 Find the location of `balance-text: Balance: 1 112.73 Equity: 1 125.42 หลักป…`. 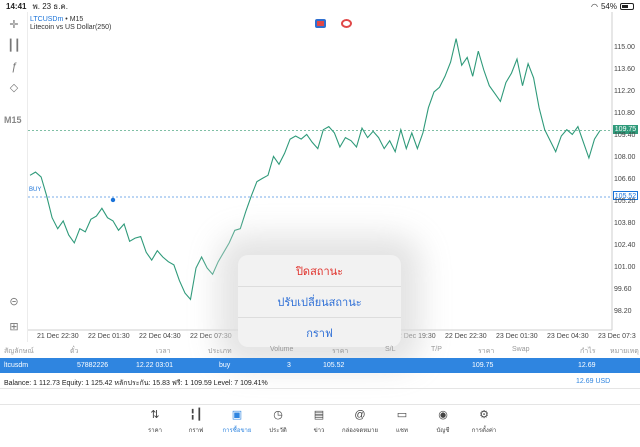

balance-text: Balance: 1 112.73 Equity: 1 125.42 หลักป… is located at coordinates (136, 383).